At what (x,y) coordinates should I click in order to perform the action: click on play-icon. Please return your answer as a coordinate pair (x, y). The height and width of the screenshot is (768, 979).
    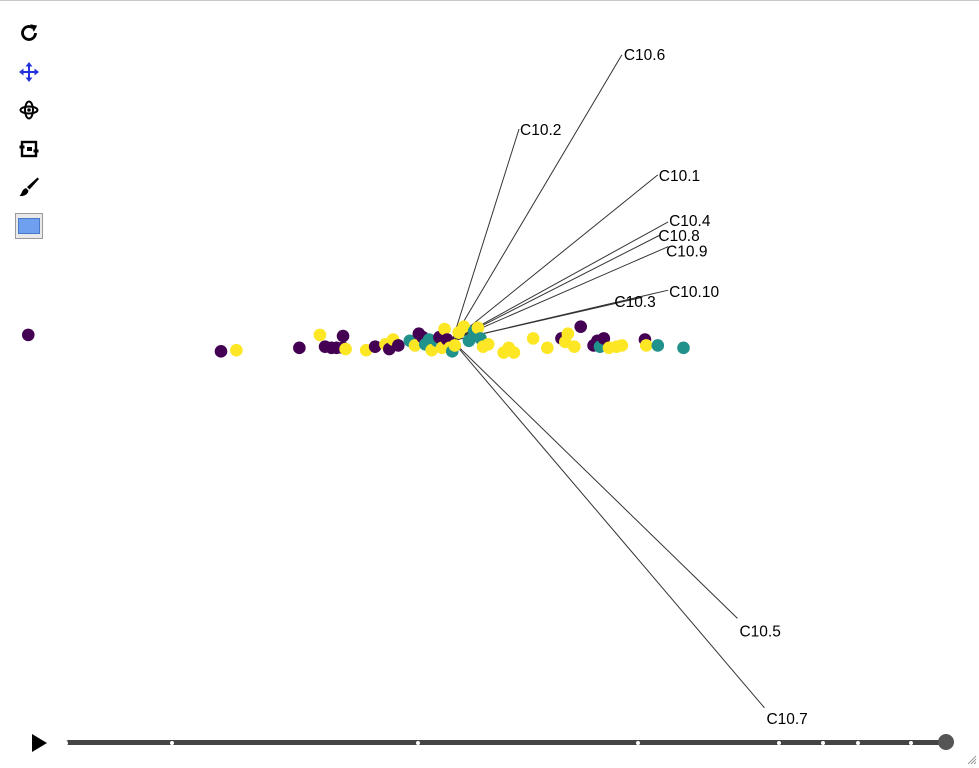
    Looking at the image, I should click on (39, 743).